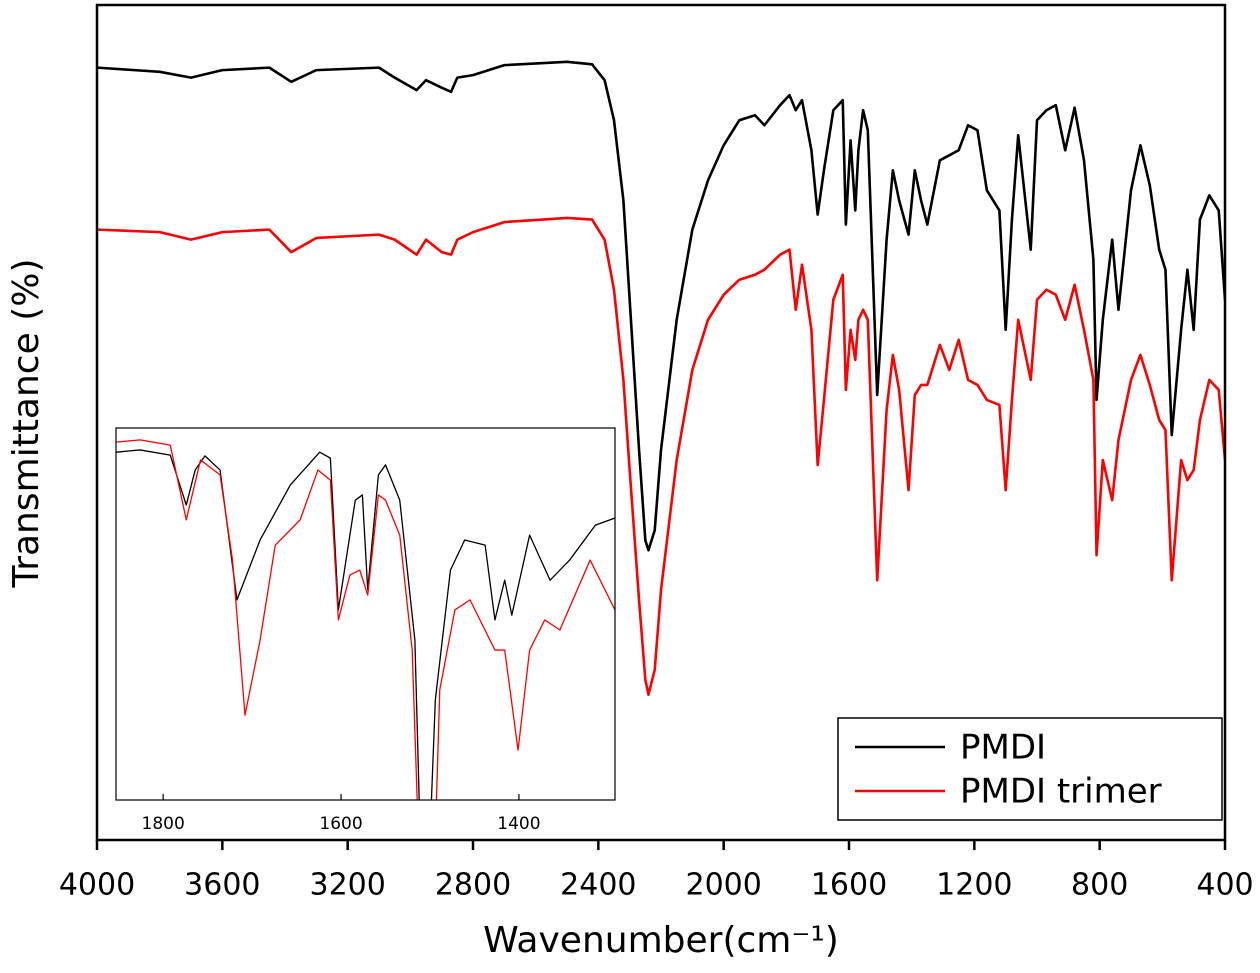 The height and width of the screenshot is (973, 1260). I want to click on x-tick-label: 2000, so click(723, 885).